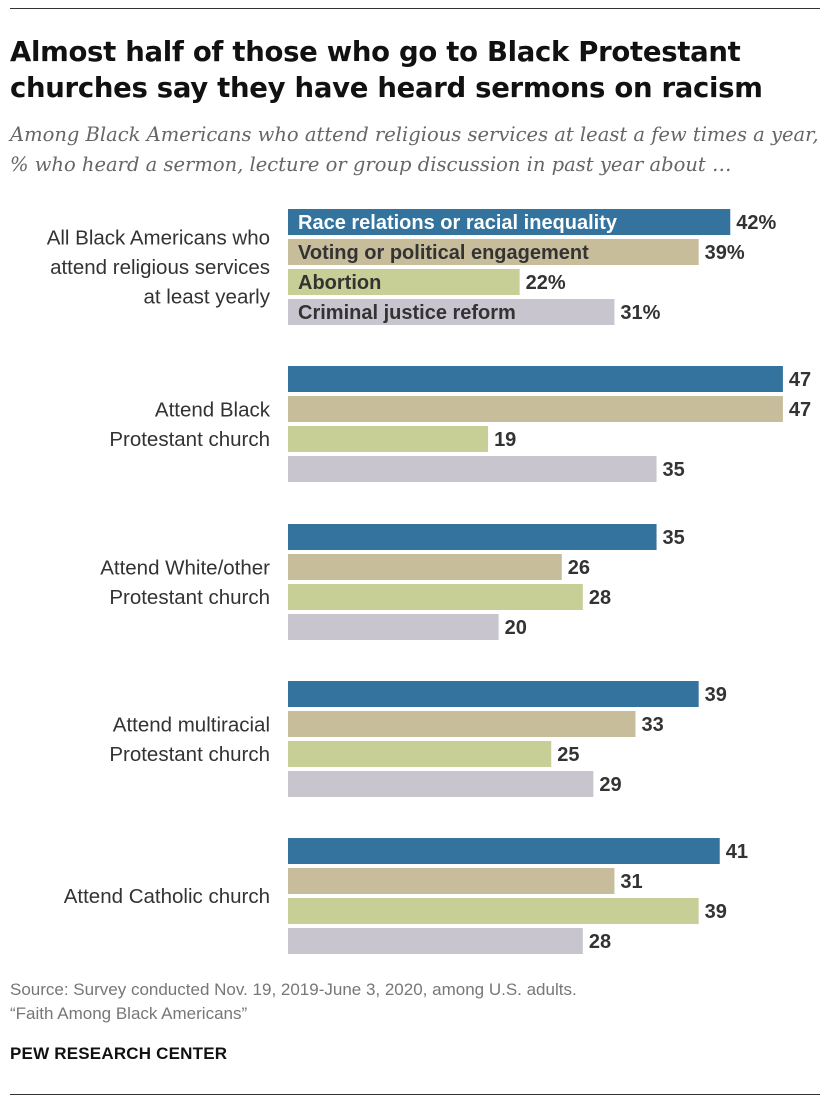 The height and width of the screenshot is (1104, 840). What do you see at coordinates (458, 223) in the screenshot?
I see `series-label: Race relations or racial inequality` at bounding box center [458, 223].